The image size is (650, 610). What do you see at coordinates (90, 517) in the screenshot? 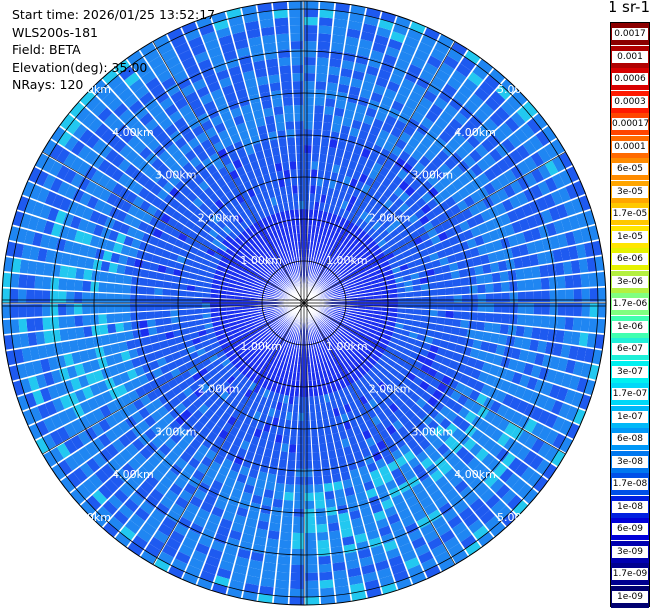
I see `range-ring-label: 5.00km` at bounding box center [90, 517].